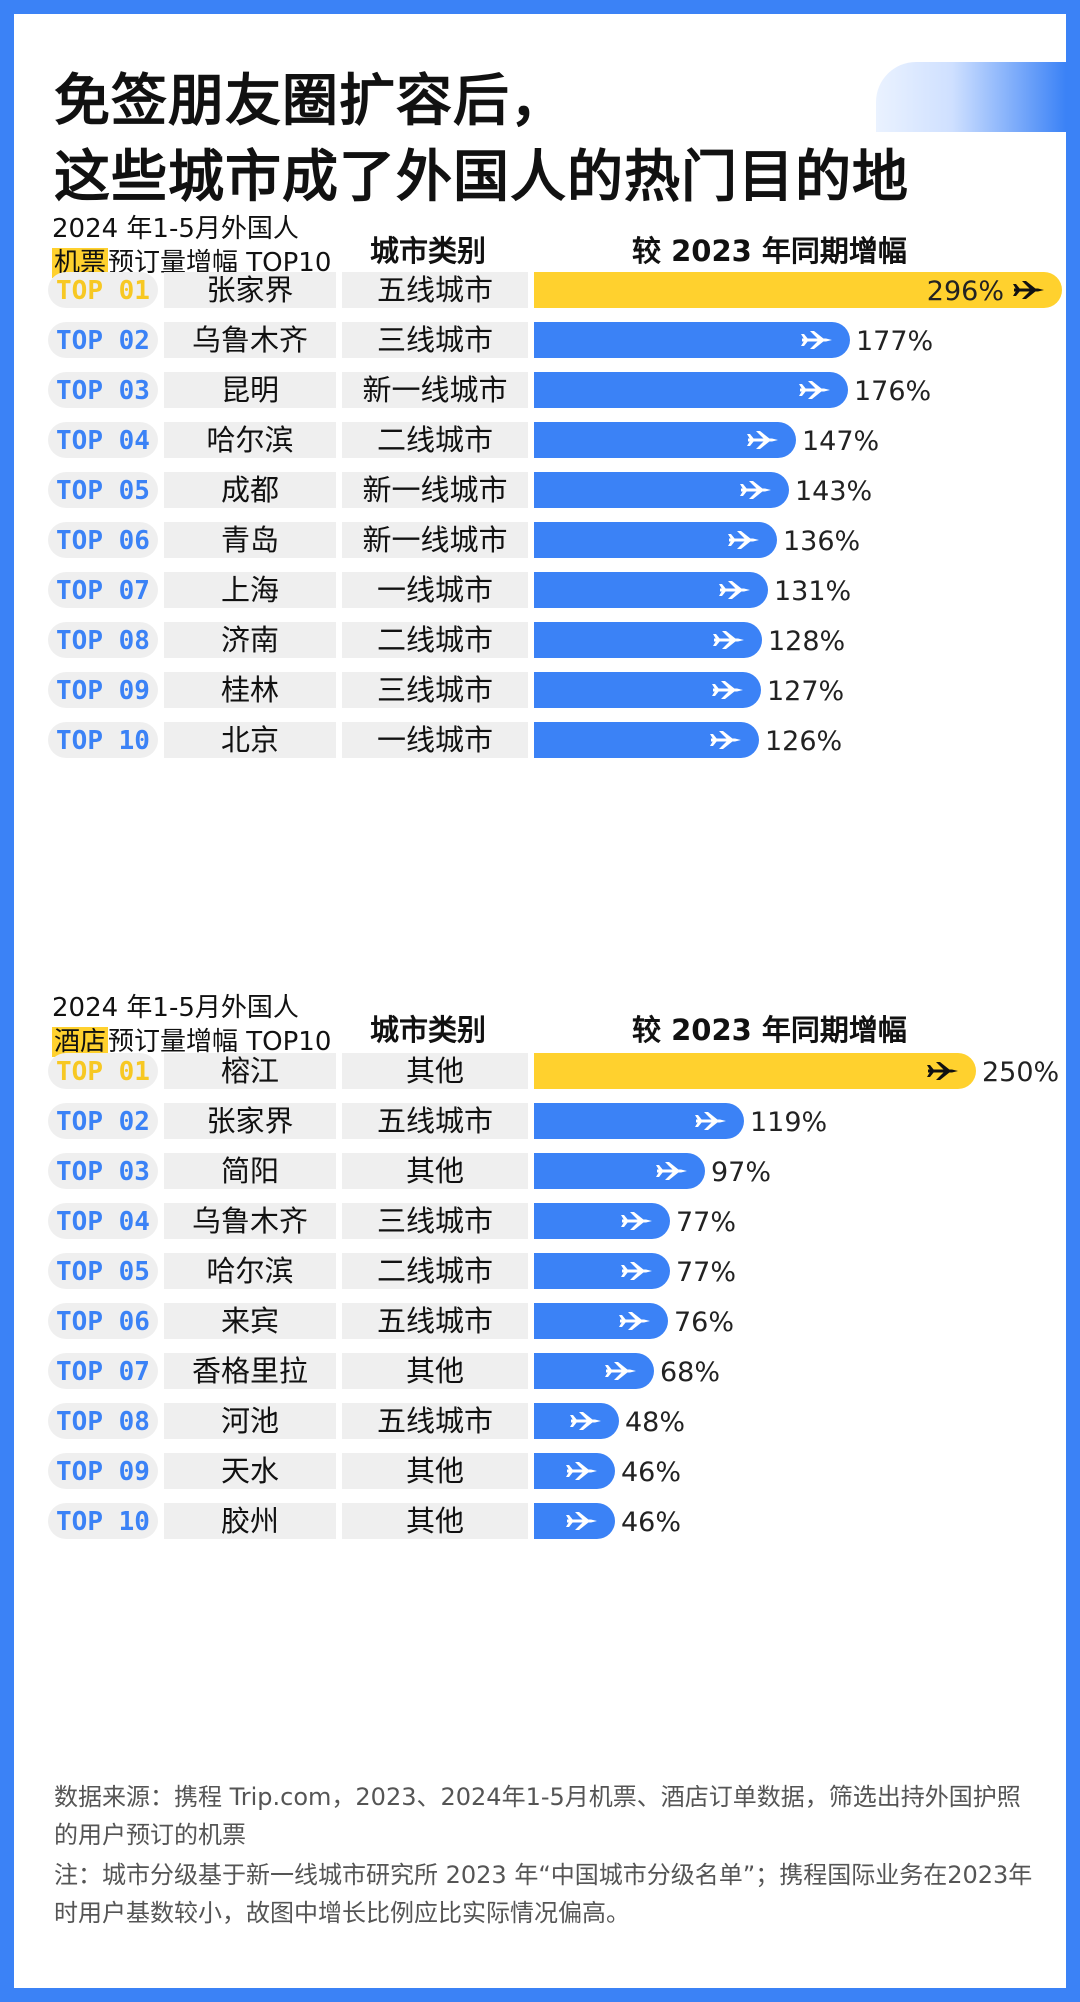 This screenshot has height=2002, width=1080. I want to click on page-title: 免签朋友圈扩容后， 这些城市成了外国人的热门目的地, so click(481, 140).